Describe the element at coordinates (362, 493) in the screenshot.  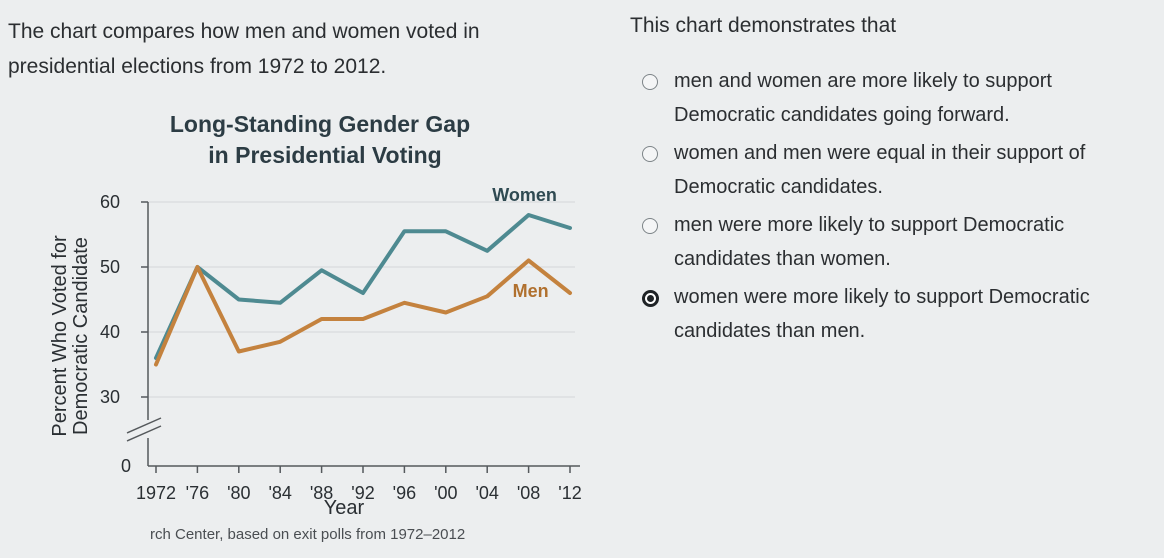
I see `x-tick-label-1992: '92` at that location.